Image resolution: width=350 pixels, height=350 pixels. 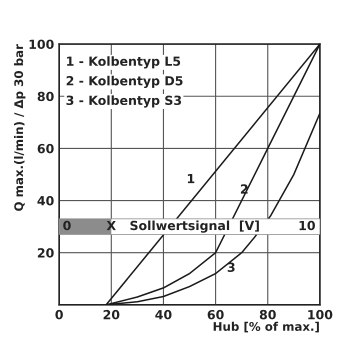 I want to click on series-label: 3, so click(x=231, y=267).